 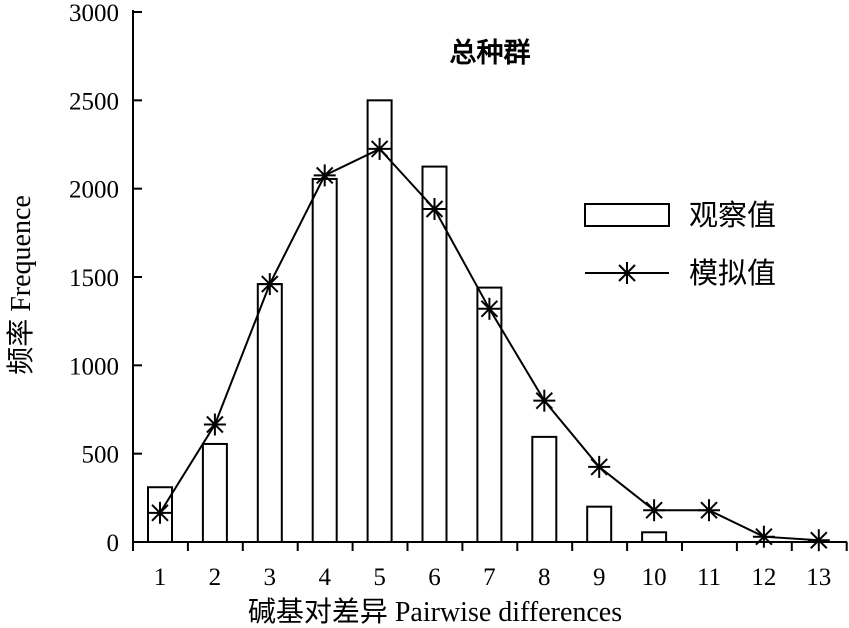 What do you see at coordinates (489, 577) in the screenshot?
I see `x-tick-label-7: 7` at bounding box center [489, 577].